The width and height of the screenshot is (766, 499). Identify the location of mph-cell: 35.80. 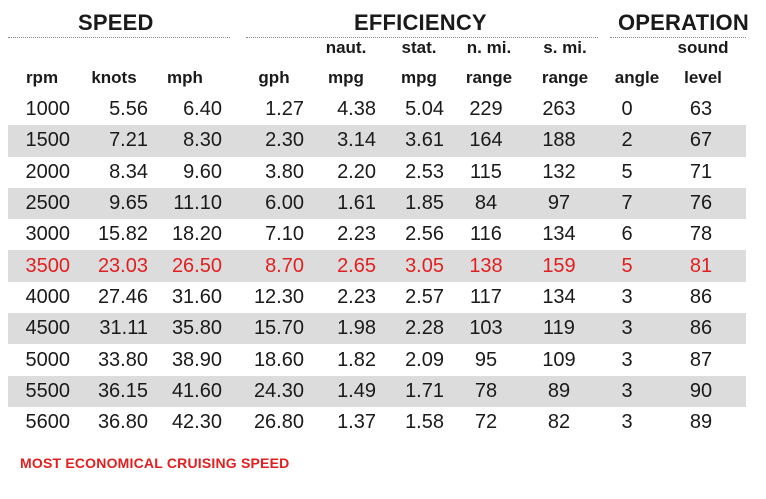
(185, 329).